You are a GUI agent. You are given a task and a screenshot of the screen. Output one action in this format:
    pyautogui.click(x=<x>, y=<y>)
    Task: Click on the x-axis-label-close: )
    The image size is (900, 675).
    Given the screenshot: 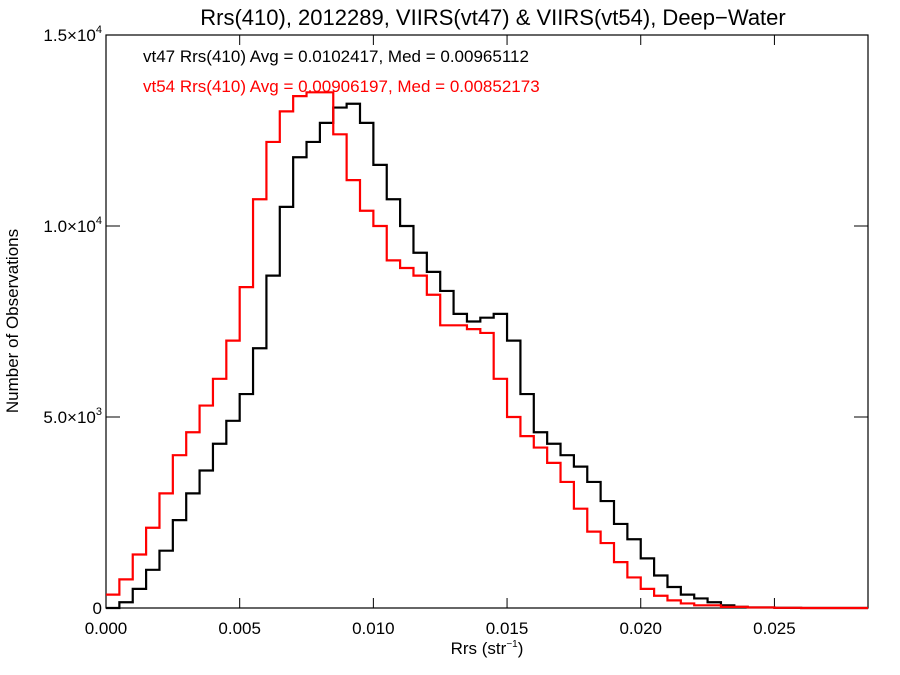 What is the action you would take?
    pyautogui.click(x=521, y=648)
    